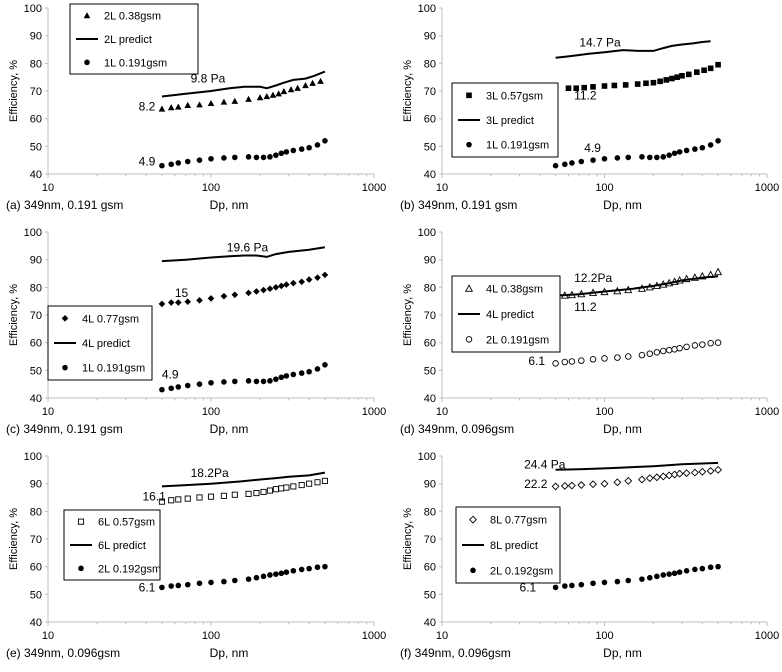  Describe the element at coordinates (100, 343) in the screenshot. I see `legend: 4L 0.77gsm 4L predict 1L 0.191gsm` at that location.